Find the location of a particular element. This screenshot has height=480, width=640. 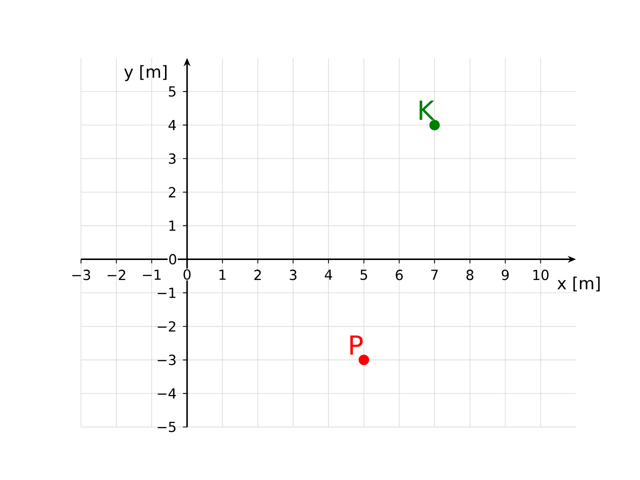

x-tick-label: −1 is located at coordinates (151, 275).